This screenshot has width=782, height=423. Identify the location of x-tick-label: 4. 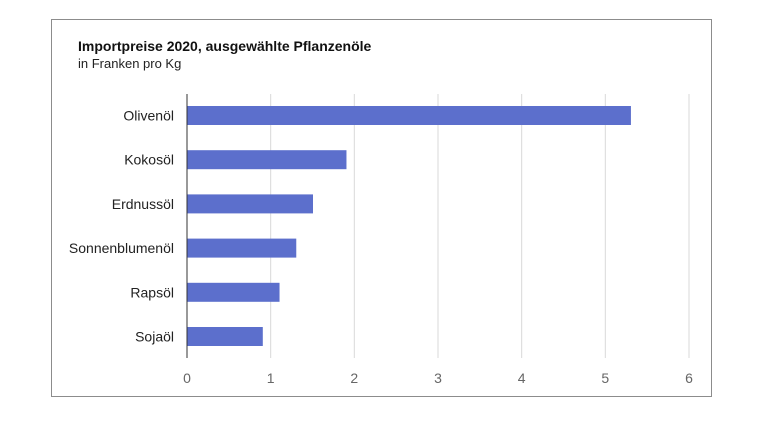
(522, 378).